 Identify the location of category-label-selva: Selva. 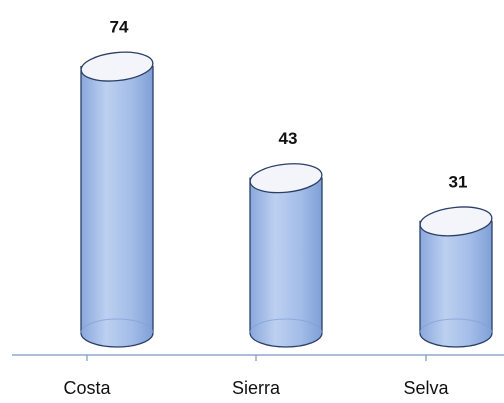
(426, 388).